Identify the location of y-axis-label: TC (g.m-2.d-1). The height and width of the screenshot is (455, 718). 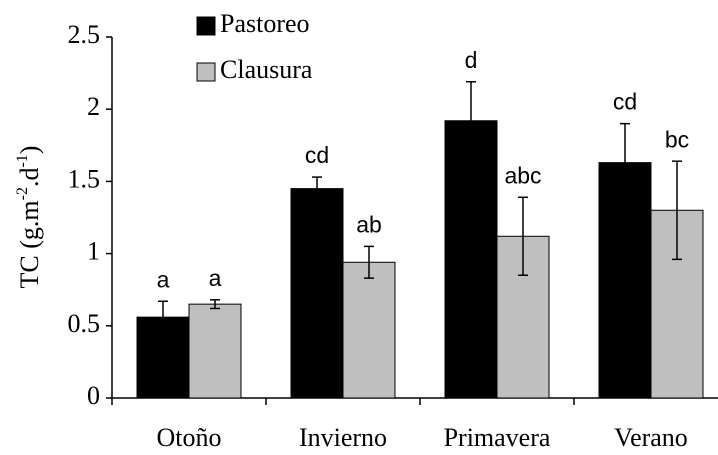
(29, 217).